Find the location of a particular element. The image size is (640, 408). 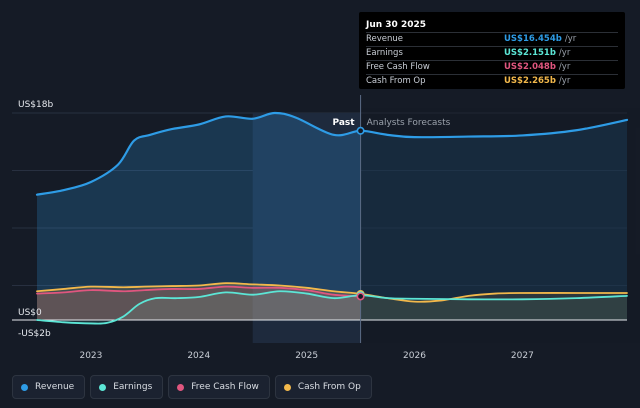

x-tick-label: 2027 is located at coordinates (522, 356).